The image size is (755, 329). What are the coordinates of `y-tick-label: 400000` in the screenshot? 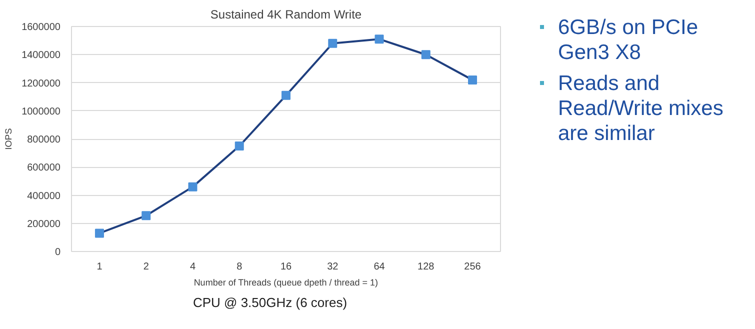 It's located at (44, 196).